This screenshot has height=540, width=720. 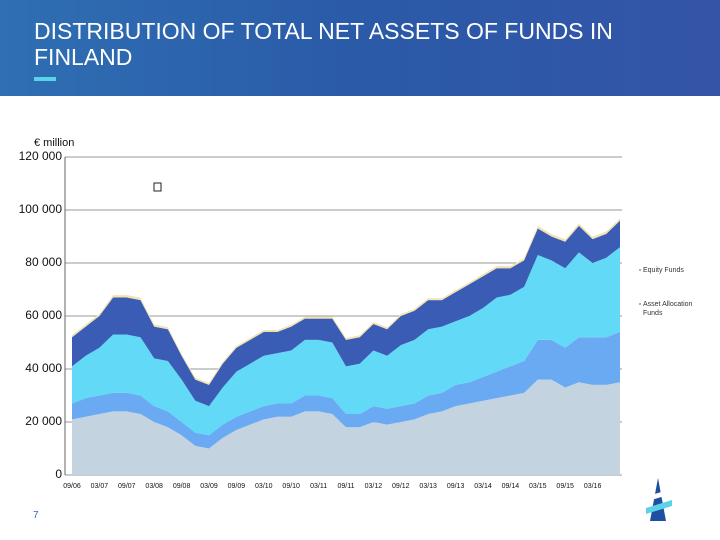 I want to click on x-tick-label: 09/15, so click(x=565, y=486).